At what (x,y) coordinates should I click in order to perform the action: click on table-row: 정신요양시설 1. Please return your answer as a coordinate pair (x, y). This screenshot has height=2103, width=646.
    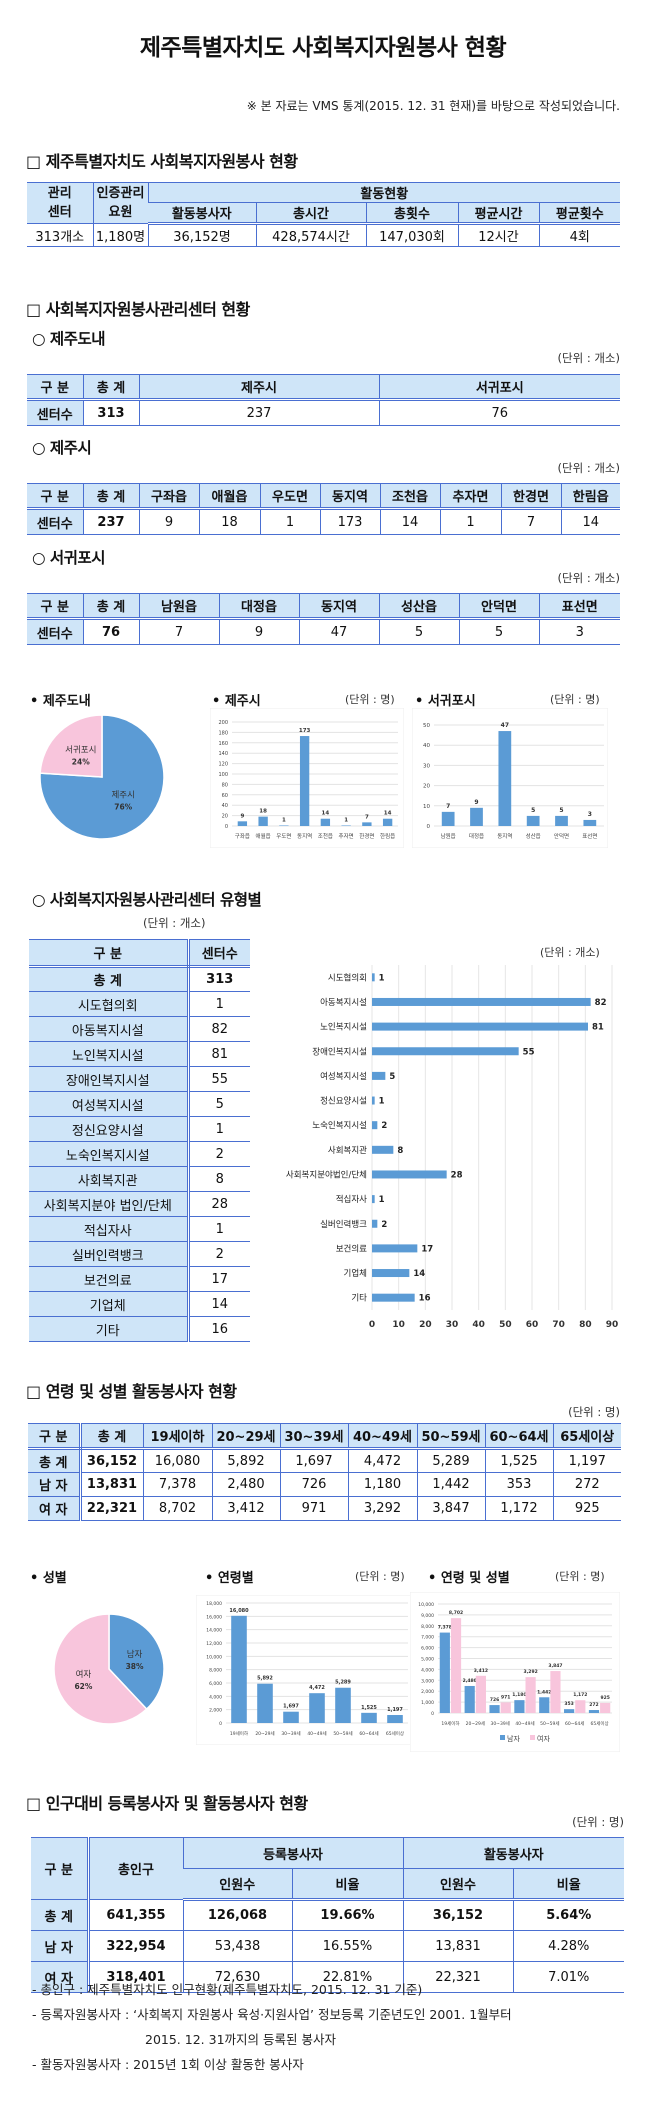
    Looking at the image, I should click on (139, 1129).